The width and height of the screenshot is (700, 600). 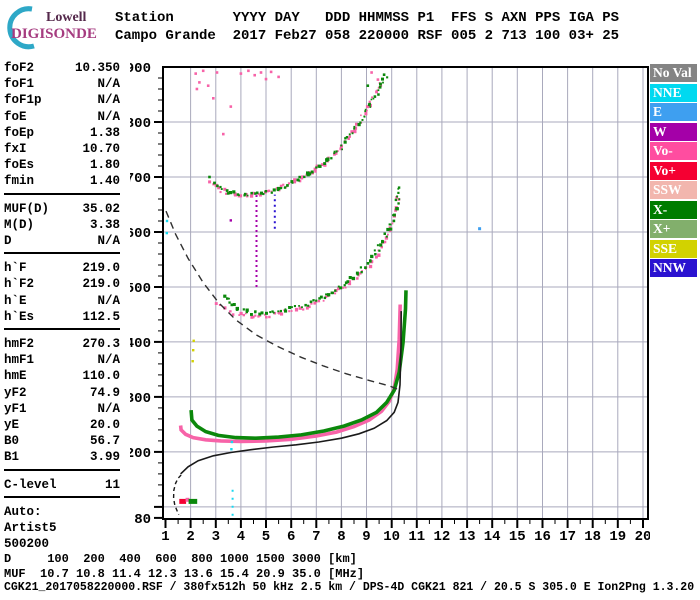 What do you see at coordinates (62, 409) in the screenshot?
I see `param-row-yf1: yF1 N/A` at bounding box center [62, 409].